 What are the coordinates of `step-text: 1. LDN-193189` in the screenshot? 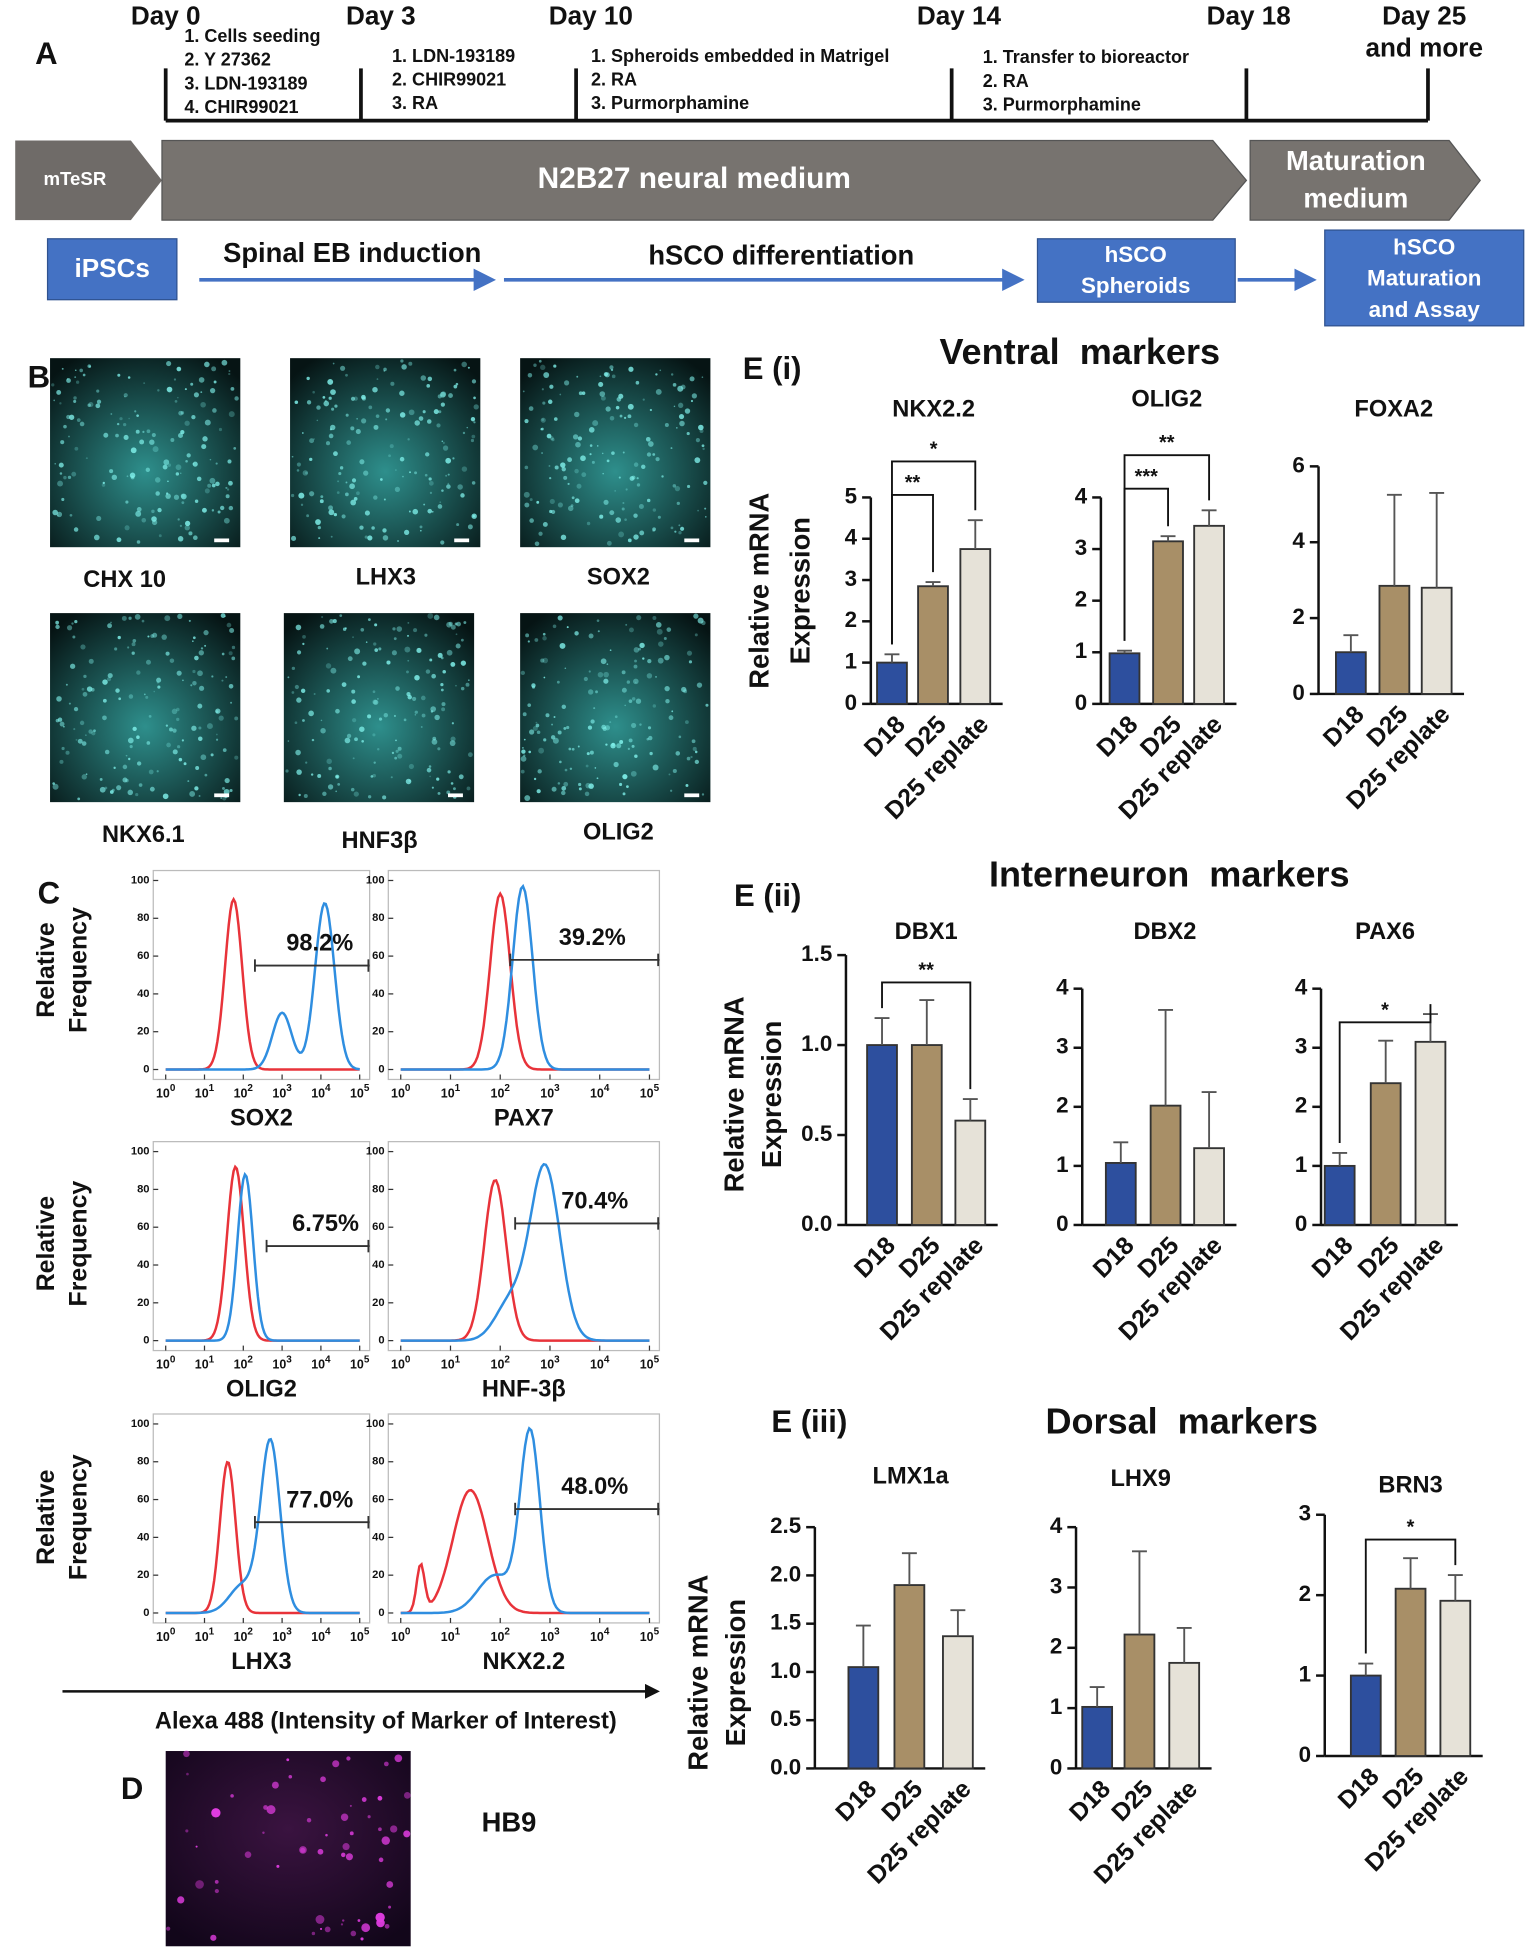 It's located at (453, 56).